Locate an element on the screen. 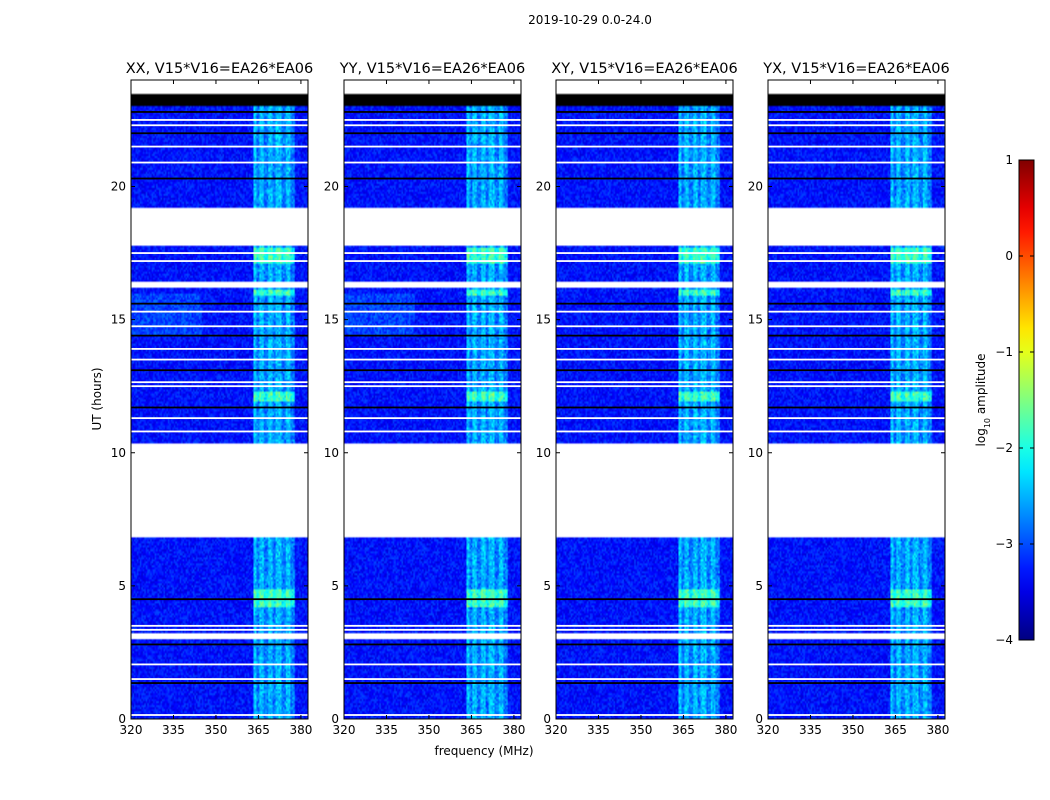  colorbar-tick-label: 0 is located at coordinates (1009, 256).